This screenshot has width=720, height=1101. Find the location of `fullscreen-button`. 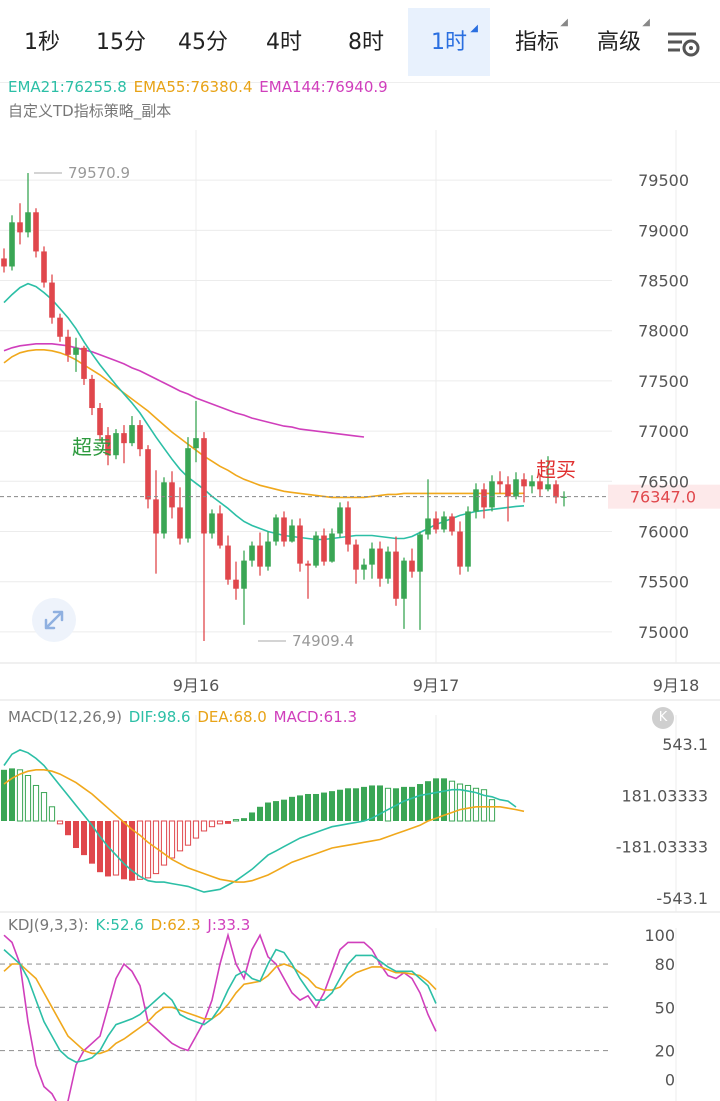

fullscreen-button is located at coordinates (54, 620).